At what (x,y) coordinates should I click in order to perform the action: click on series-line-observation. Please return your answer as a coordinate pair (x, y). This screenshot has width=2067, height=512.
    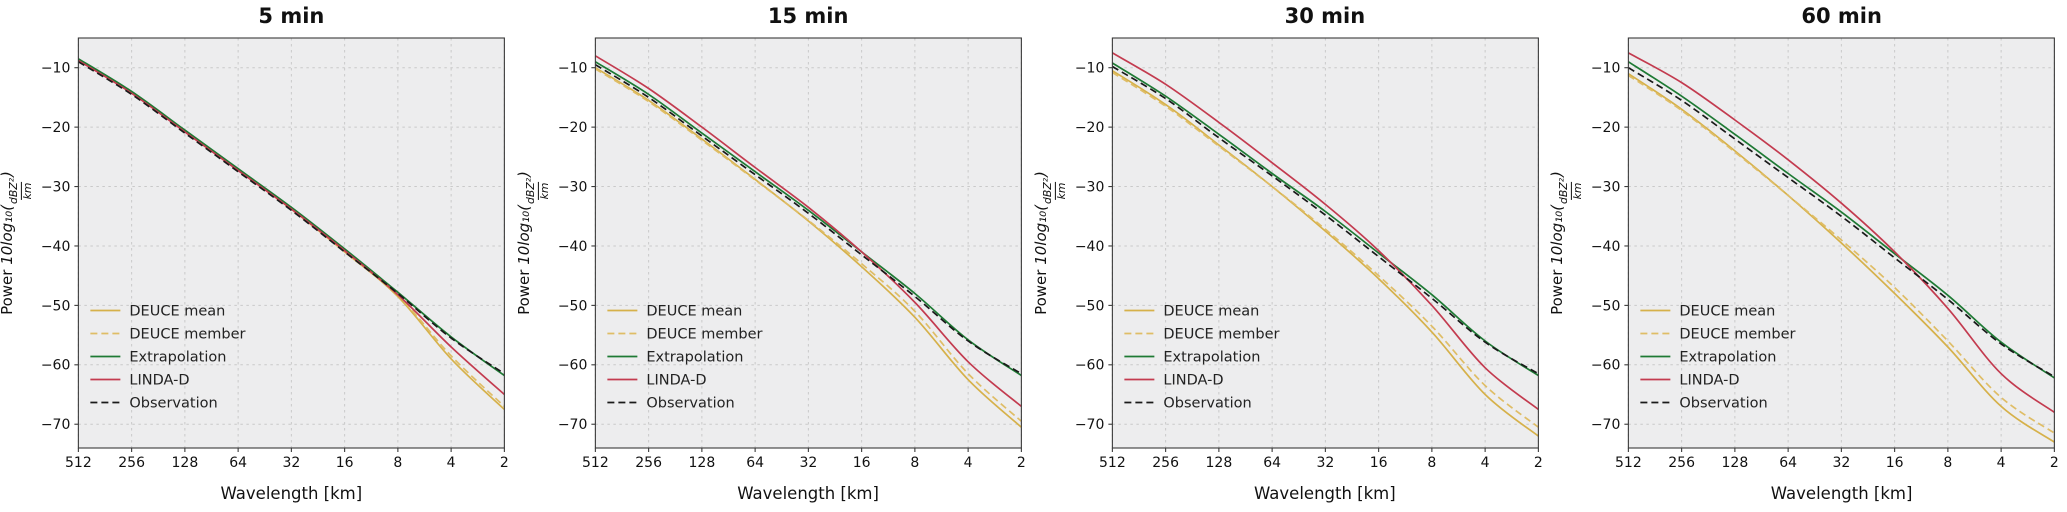
    Looking at the image, I should click on (1325, 220).